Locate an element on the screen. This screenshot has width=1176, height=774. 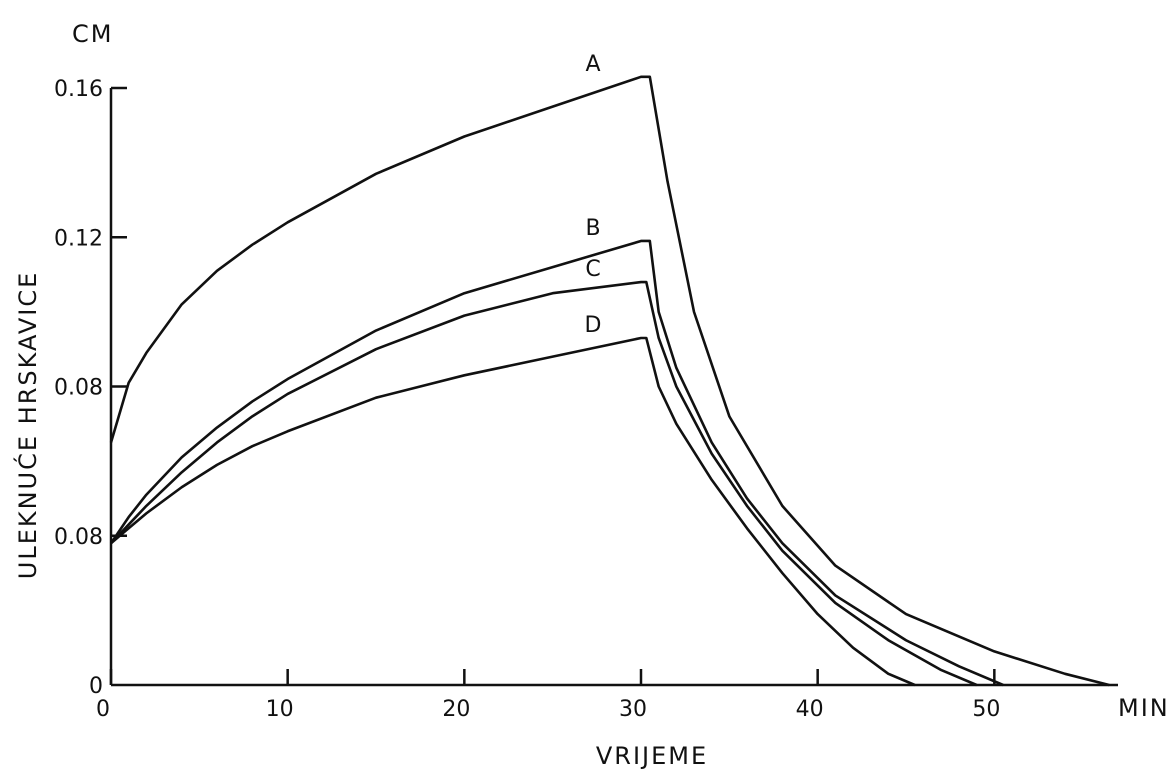
series-label-c: C is located at coordinates (592, 269).